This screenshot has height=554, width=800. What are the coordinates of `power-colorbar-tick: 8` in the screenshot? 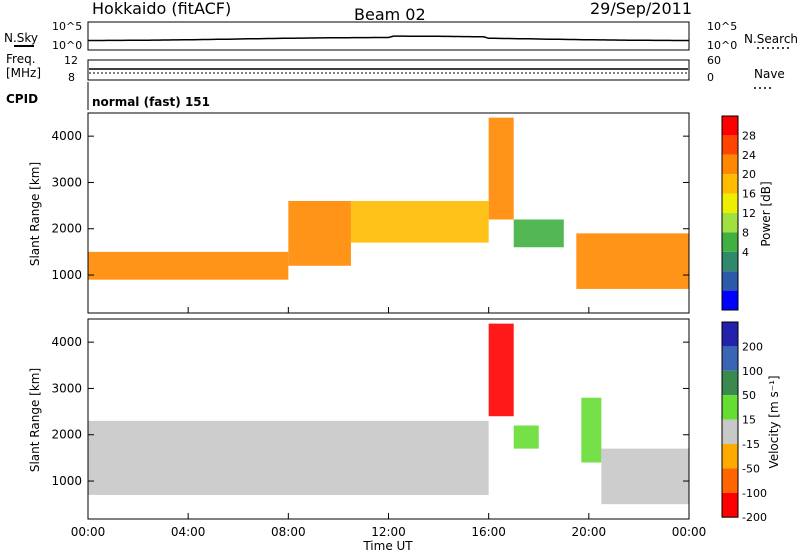 It's located at (745, 232).